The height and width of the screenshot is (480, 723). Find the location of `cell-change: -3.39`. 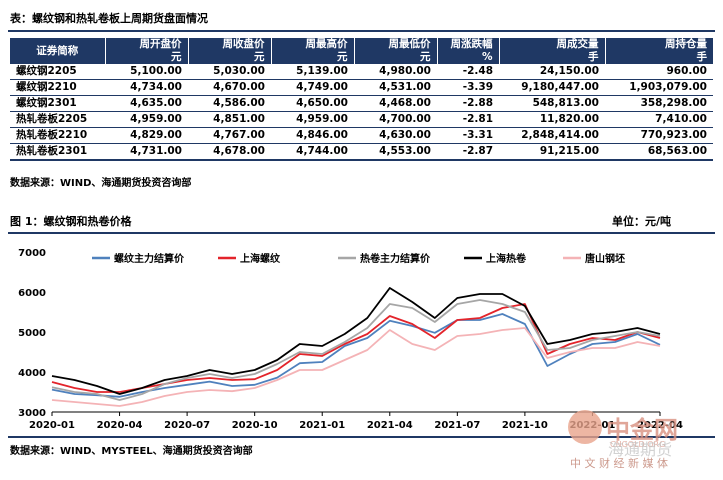

cell-change: -3.39 is located at coordinates (468, 87).